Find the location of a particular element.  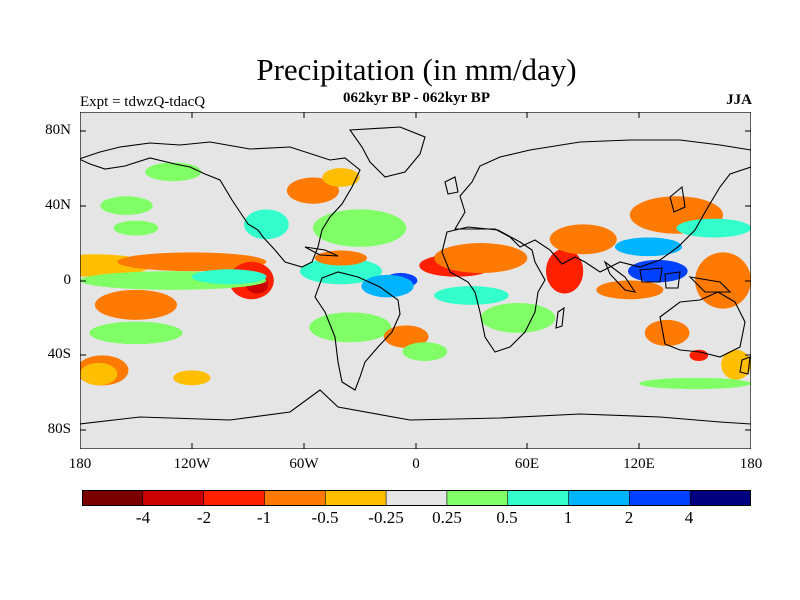

colorbar is located at coordinates (416, 498).